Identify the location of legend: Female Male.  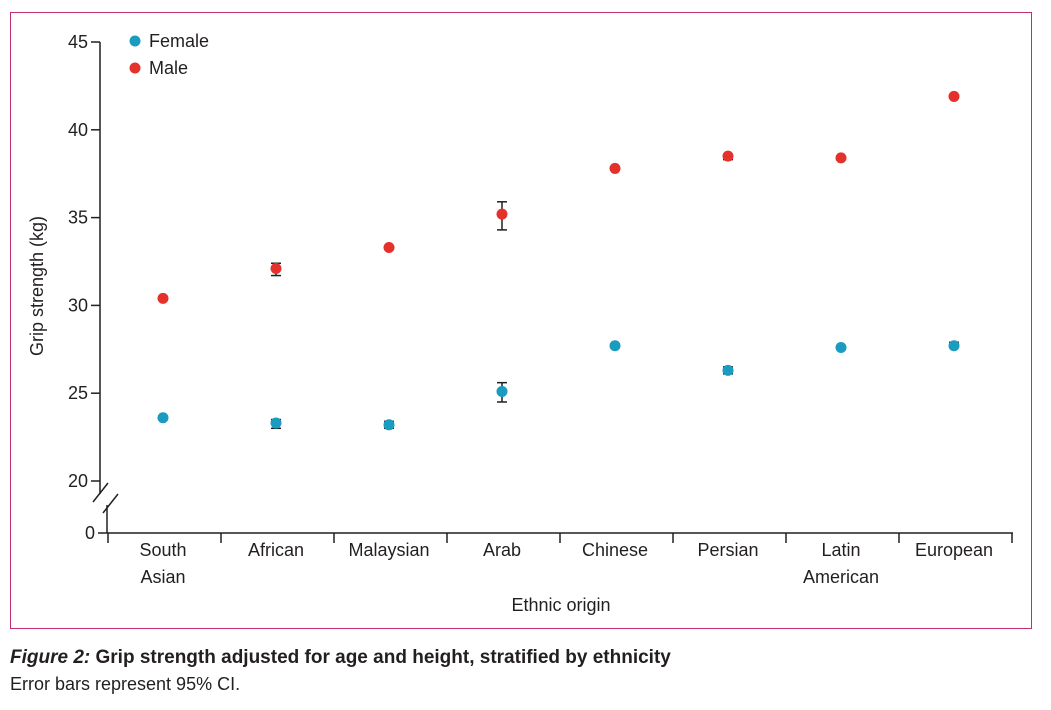
(169, 54).